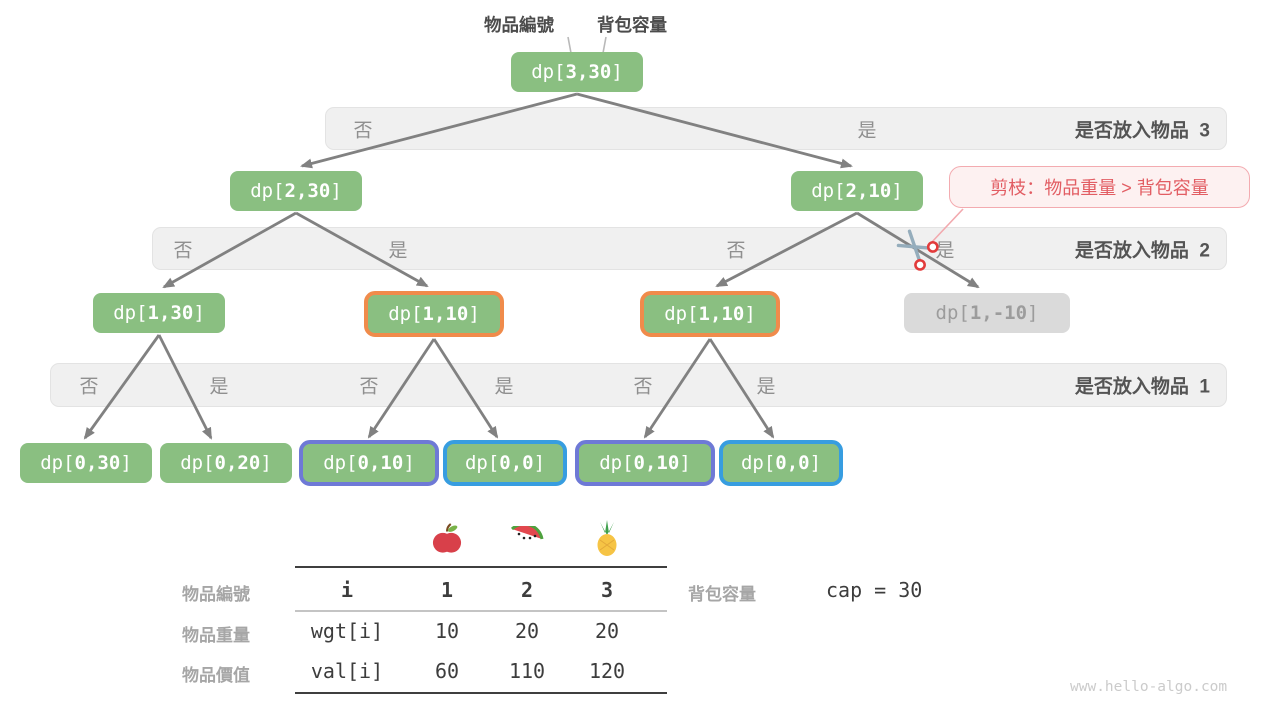 This screenshot has width=1280, height=720. What do you see at coordinates (216, 594) in the screenshot?
I see `table-row-label-item-number: 物品編號` at bounding box center [216, 594].